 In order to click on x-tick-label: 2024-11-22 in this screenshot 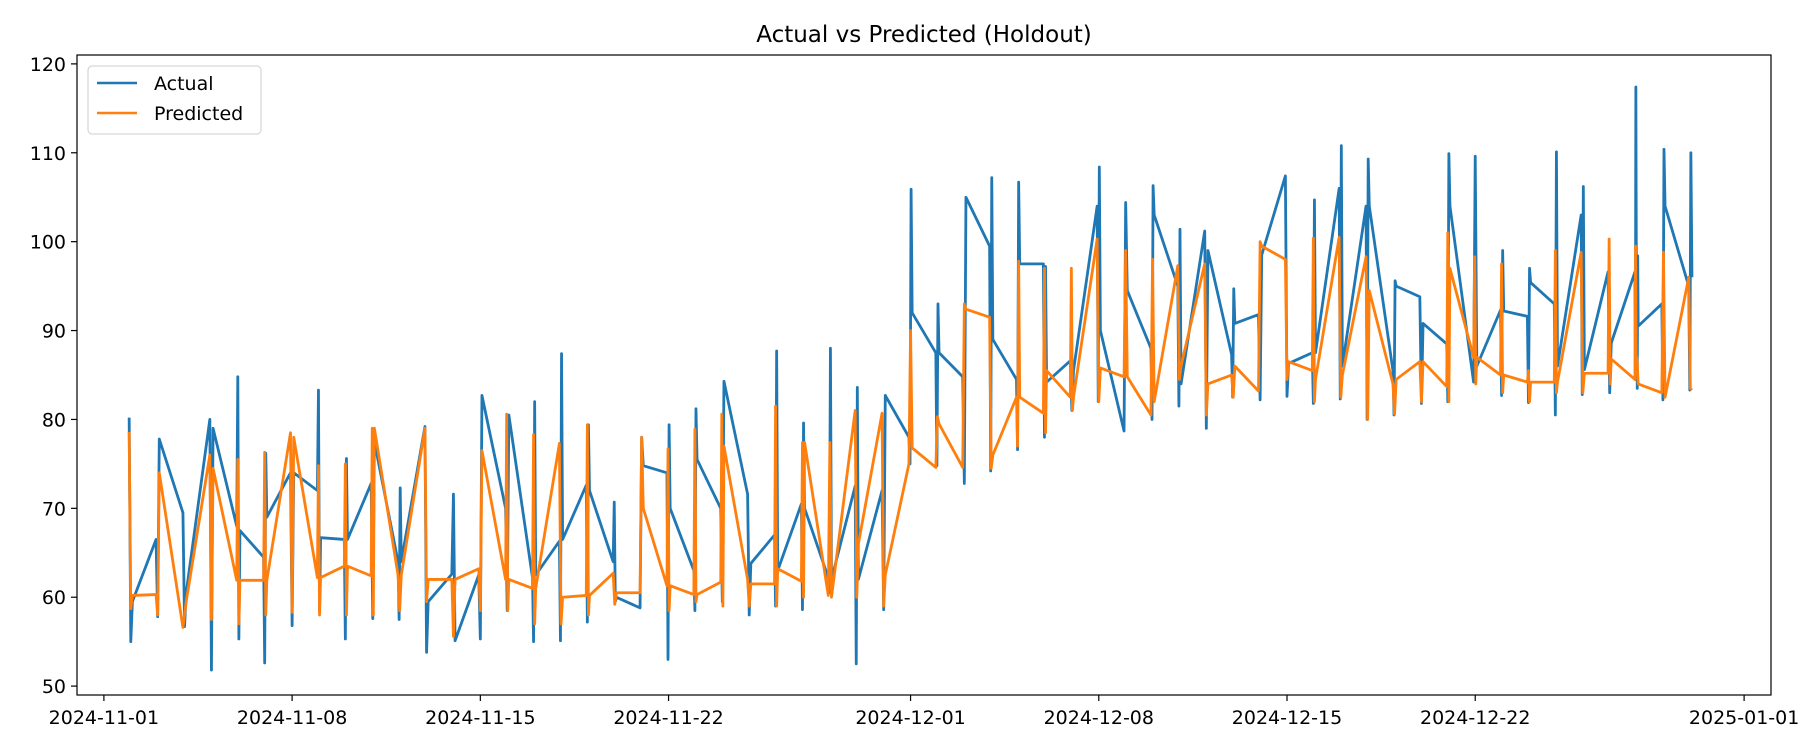, I will do `click(668, 718)`.